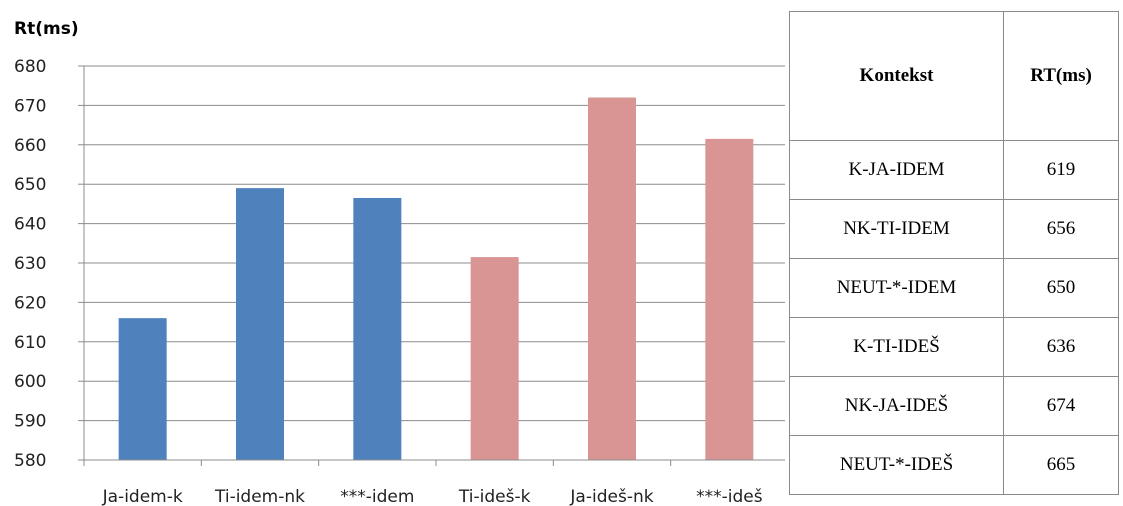 Image resolution: width=1123 pixels, height=506 pixels. I want to click on y-tick-label: 610, so click(30, 343).